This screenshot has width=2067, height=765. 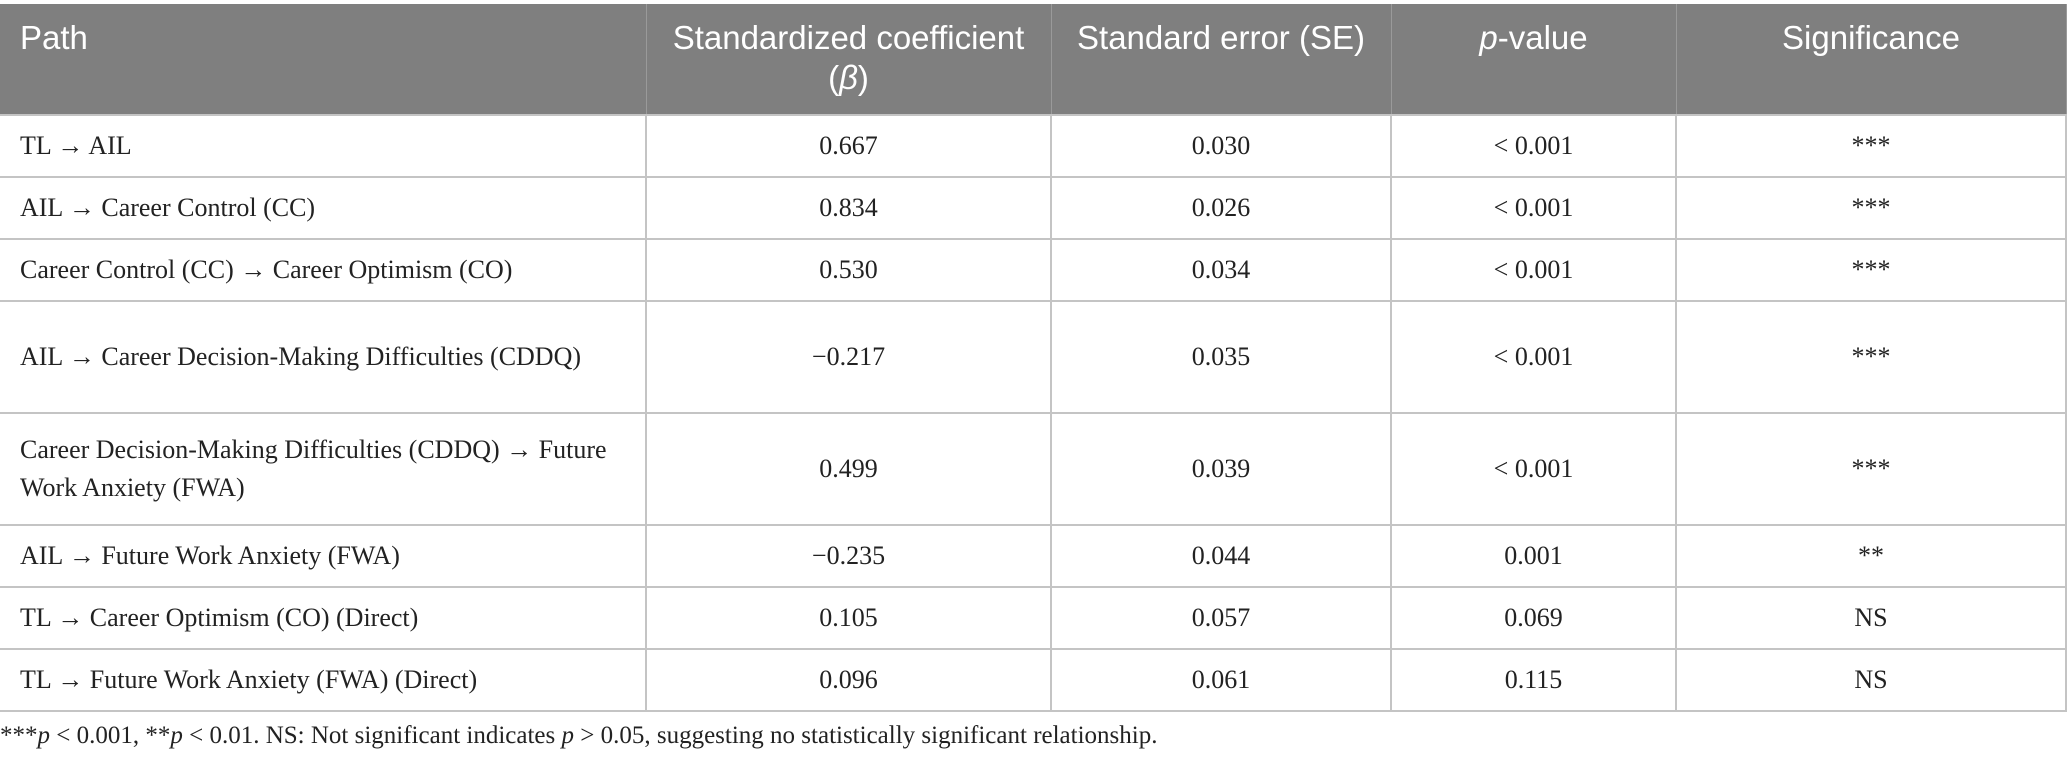 I want to click on cell-path: AIL → Career Control (CC), so click(x=323, y=208).